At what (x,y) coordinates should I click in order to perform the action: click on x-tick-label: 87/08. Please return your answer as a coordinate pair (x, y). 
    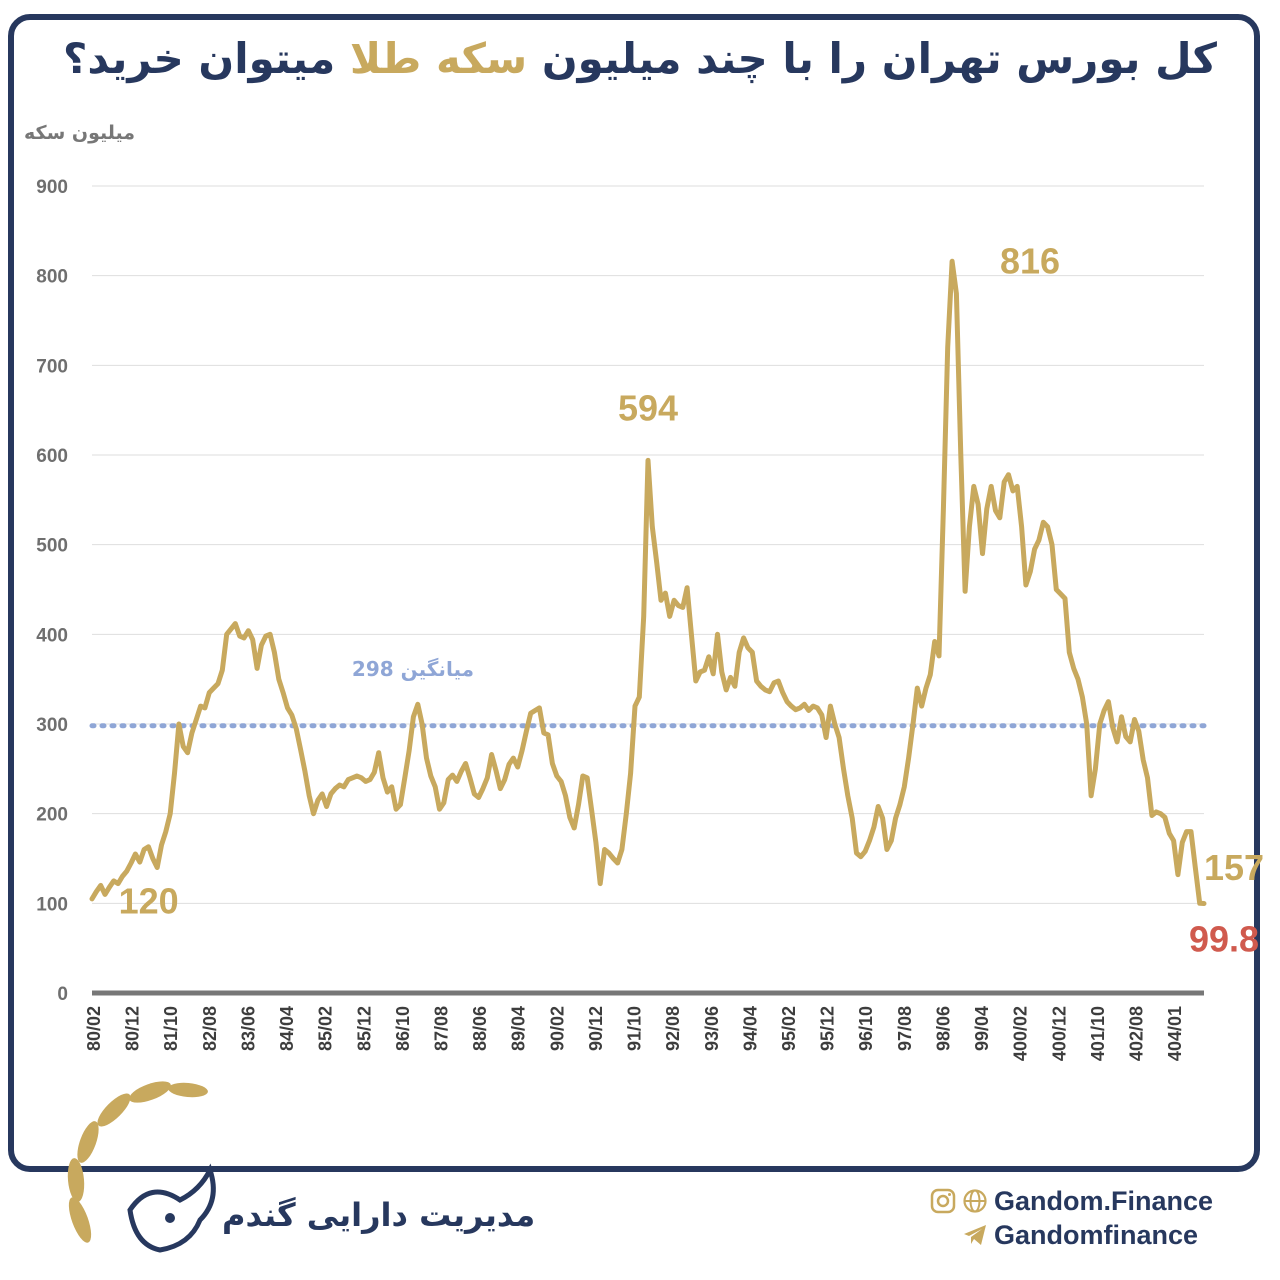
    Looking at the image, I should click on (442, 1028).